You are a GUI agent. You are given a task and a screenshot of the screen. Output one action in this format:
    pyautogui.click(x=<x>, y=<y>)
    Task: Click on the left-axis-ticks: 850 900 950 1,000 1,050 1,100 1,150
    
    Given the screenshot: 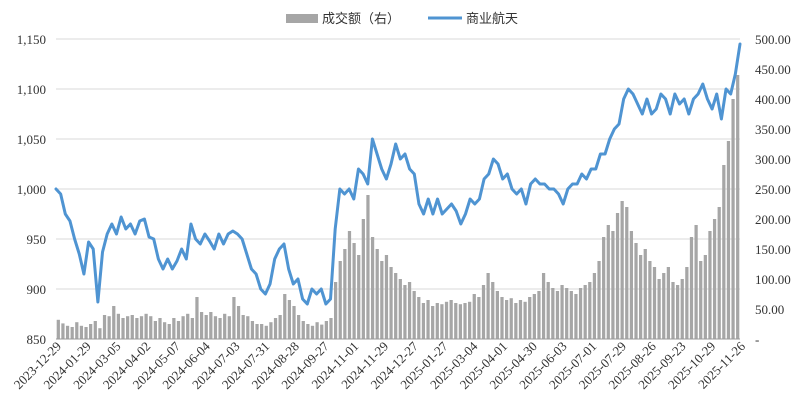 What is the action you would take?
    pyautogui.click(x=31, y=189)
    